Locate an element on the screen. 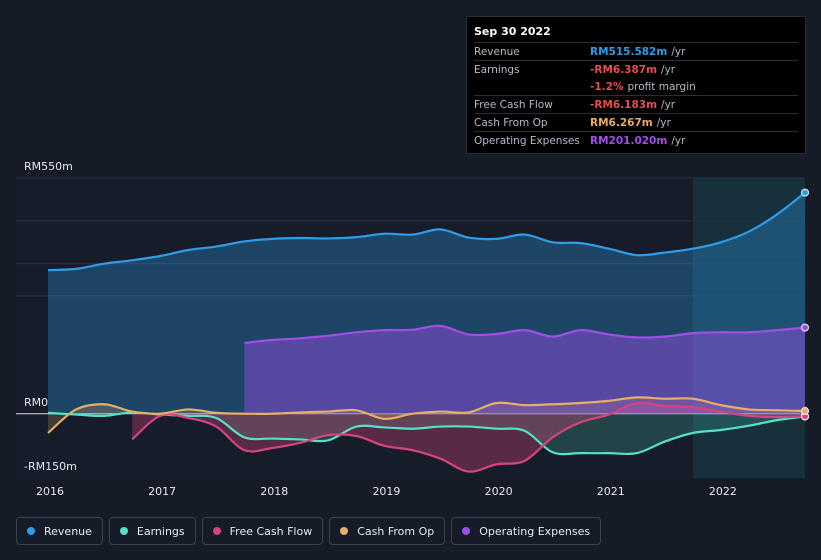 The width and height of the screenshot is (821, 560). cash-from-op-end-marker is located at coordinates (805, 411).